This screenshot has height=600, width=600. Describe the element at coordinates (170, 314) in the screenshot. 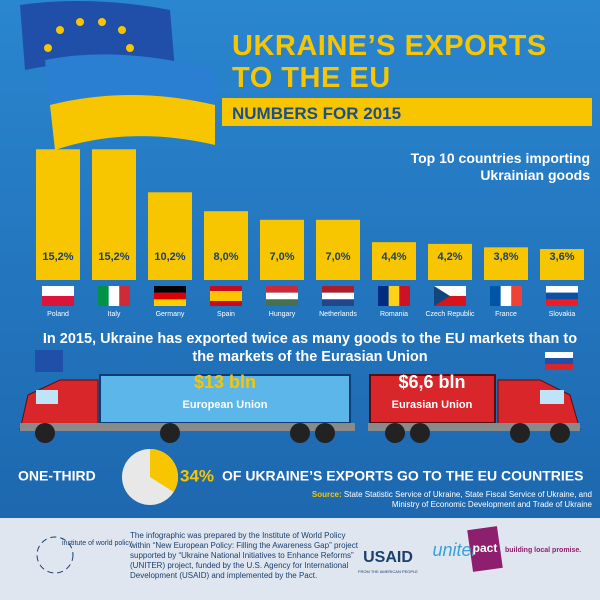

I see `x-tick-label: Germany` at that location.